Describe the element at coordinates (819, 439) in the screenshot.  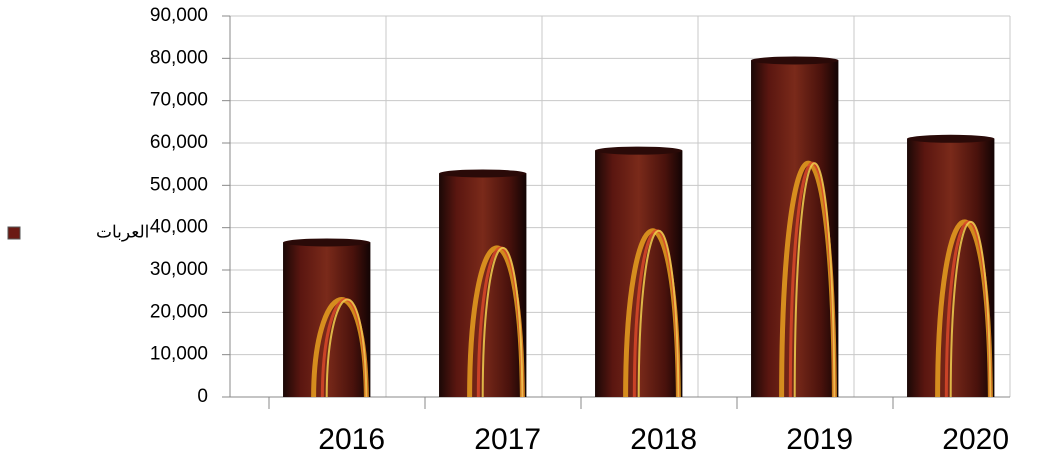
I see `x-tick-label: 2019` at that location.